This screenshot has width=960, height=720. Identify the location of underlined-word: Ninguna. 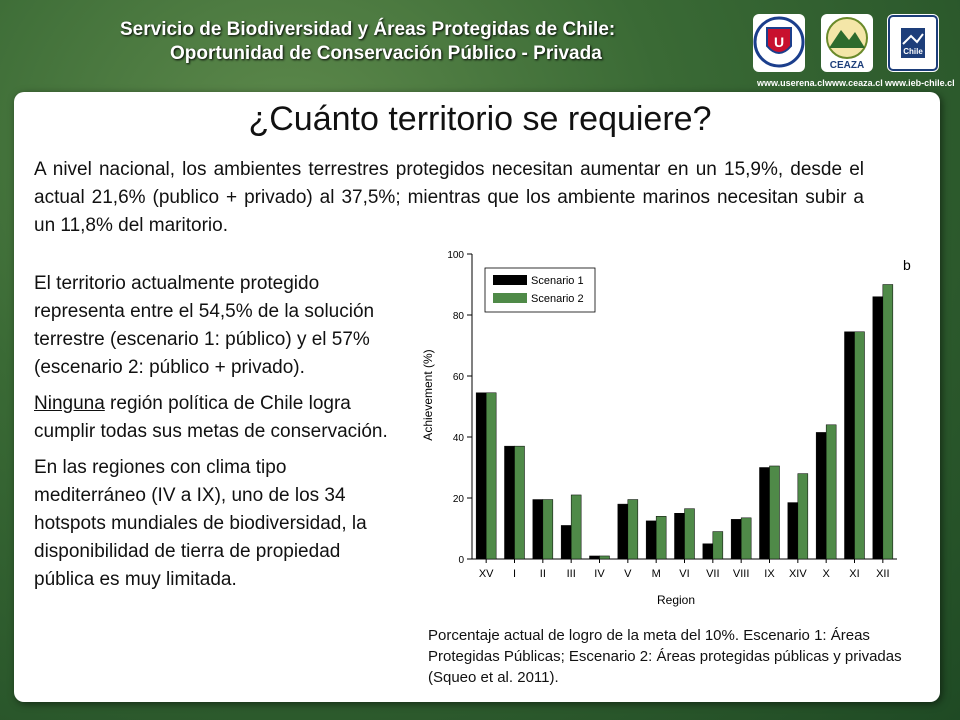
(69, 403).